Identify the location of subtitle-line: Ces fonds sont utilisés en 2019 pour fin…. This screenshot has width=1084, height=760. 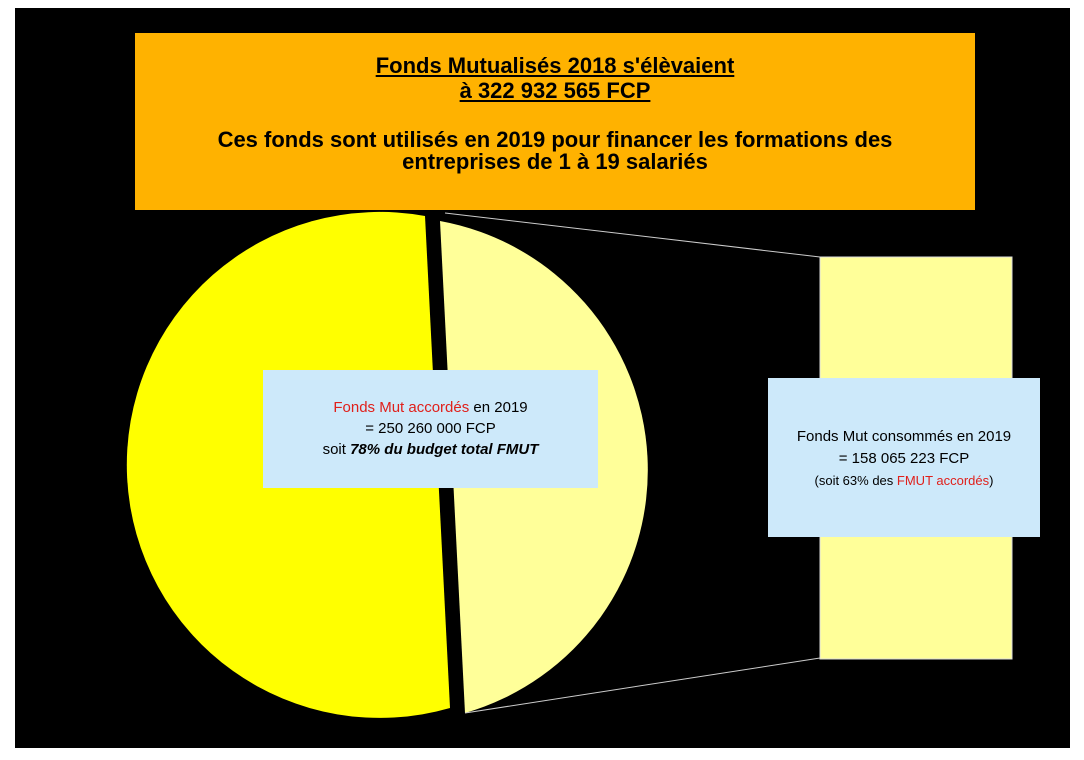
(555, 139).